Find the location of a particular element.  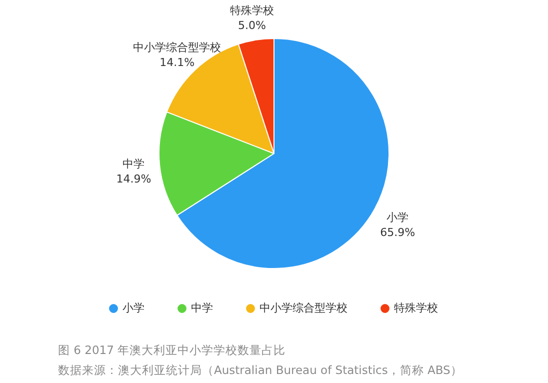

source-note: 数据来源：澳大利亚统计局（Australian Bureau of Statistics，简称 ABS） is located at coordinates (260, 370).